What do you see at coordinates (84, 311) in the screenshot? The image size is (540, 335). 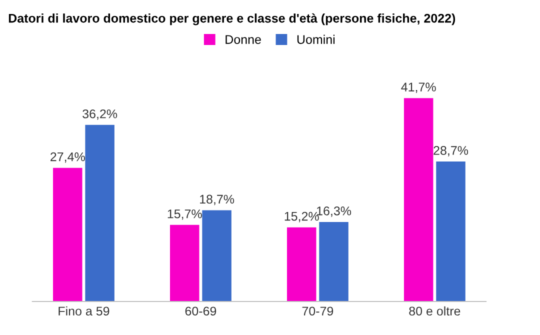 I see `x-tick-label: Fino a 59` at bounding box center [84, 311].